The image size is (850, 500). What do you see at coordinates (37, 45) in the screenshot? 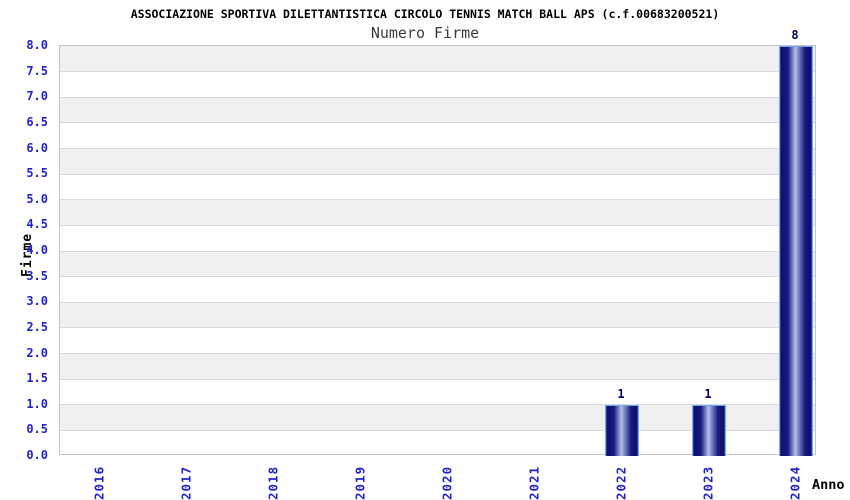
I see `y-tick-label: 8.0` at bounding box center [37, 45].